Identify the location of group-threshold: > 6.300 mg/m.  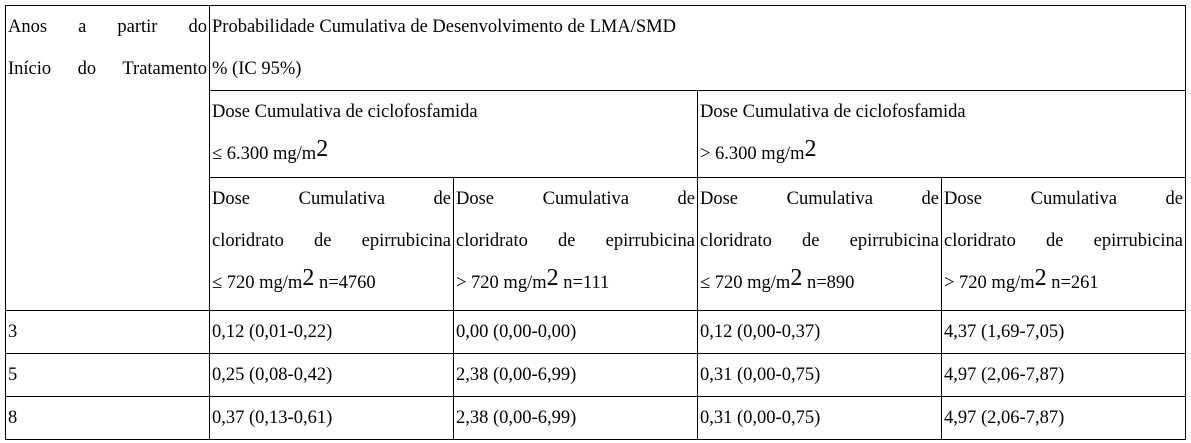
(752, 154).